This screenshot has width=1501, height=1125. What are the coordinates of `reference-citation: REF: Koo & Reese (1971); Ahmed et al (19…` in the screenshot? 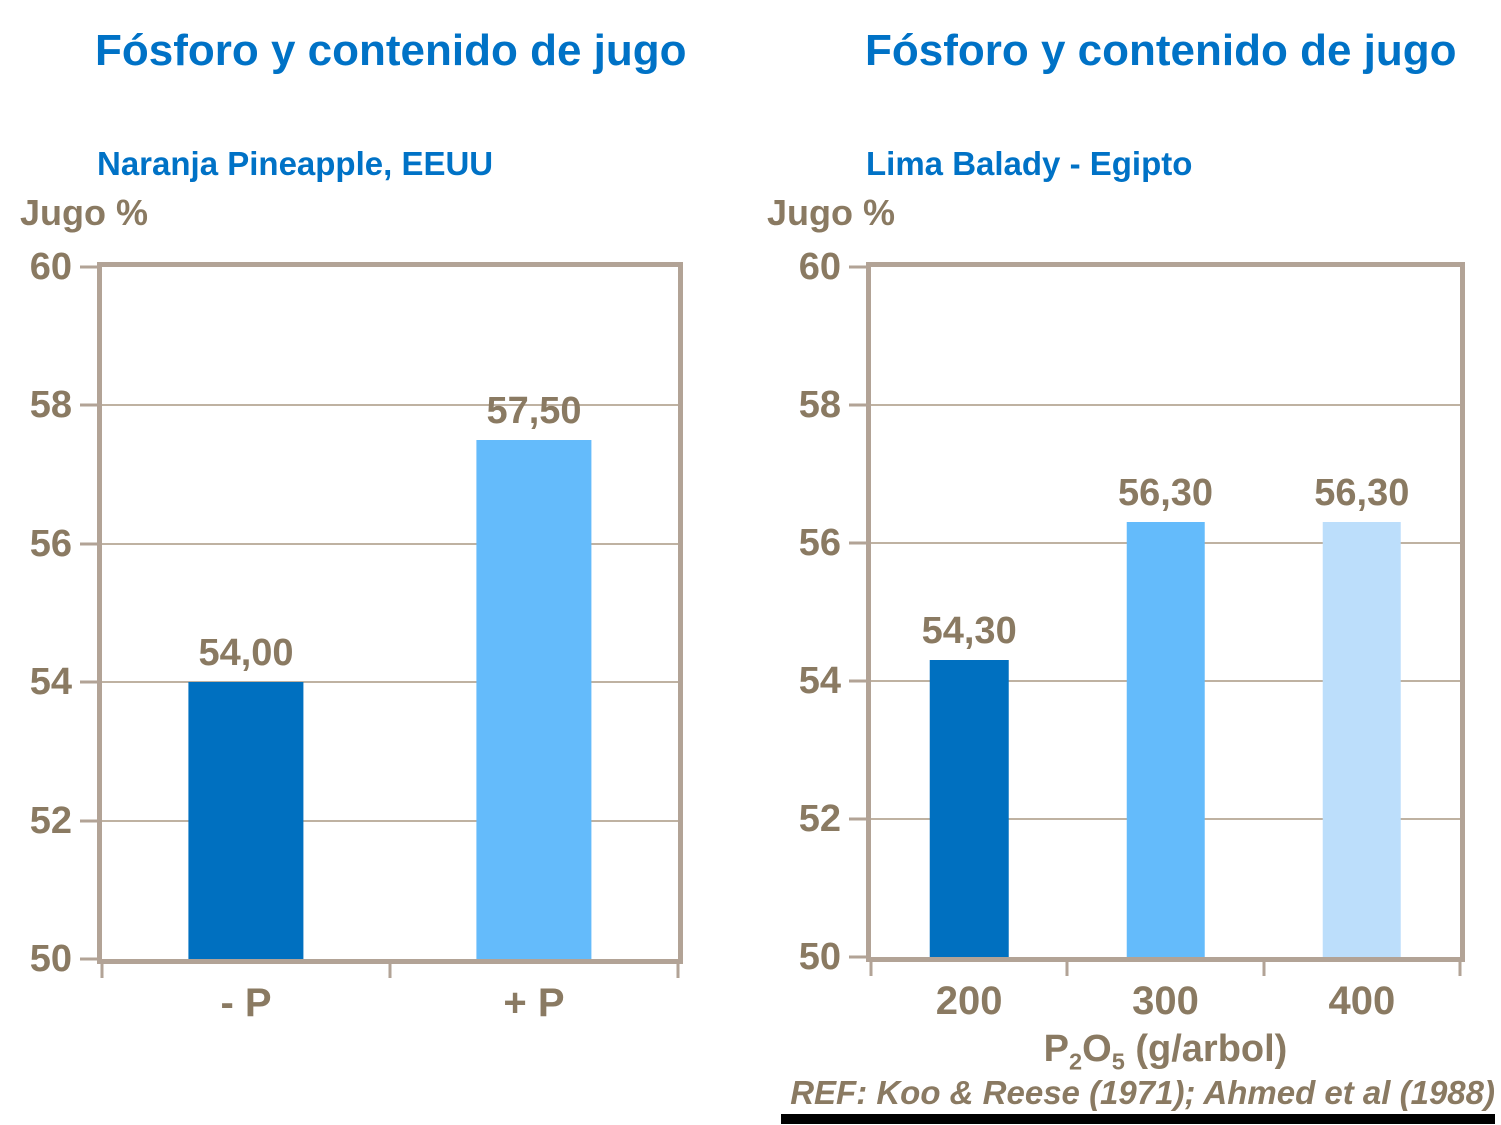 It's located at (1142, 1092).